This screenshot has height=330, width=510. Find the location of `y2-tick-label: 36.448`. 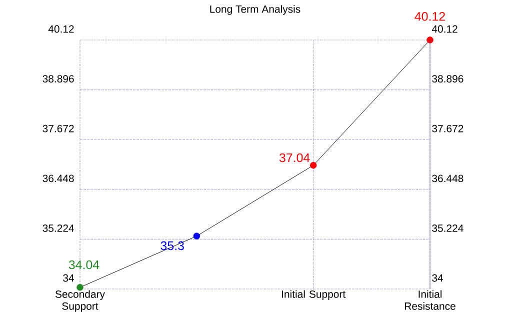

y2-tick-label: 36.448 is located at coordinates (448, 178).